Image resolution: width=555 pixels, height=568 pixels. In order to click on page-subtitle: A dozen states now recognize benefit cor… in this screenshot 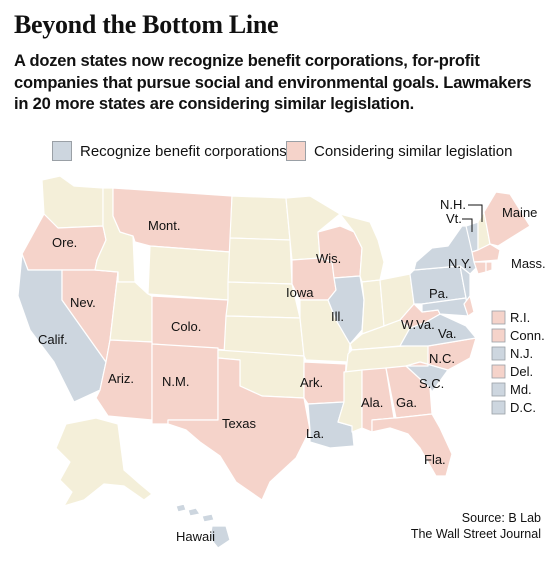, I will do `click(273, 82)`.